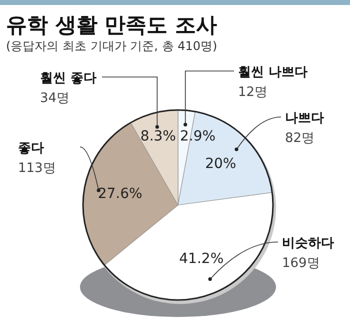 The height and width of the screenshot is (335, 350). What do you see at coordinates (112, 46) in the screenshot?
I see `chart-subtitle: (응답자의 최초 기대가 기준, 총 410명)` at bounding box center [112, 46].